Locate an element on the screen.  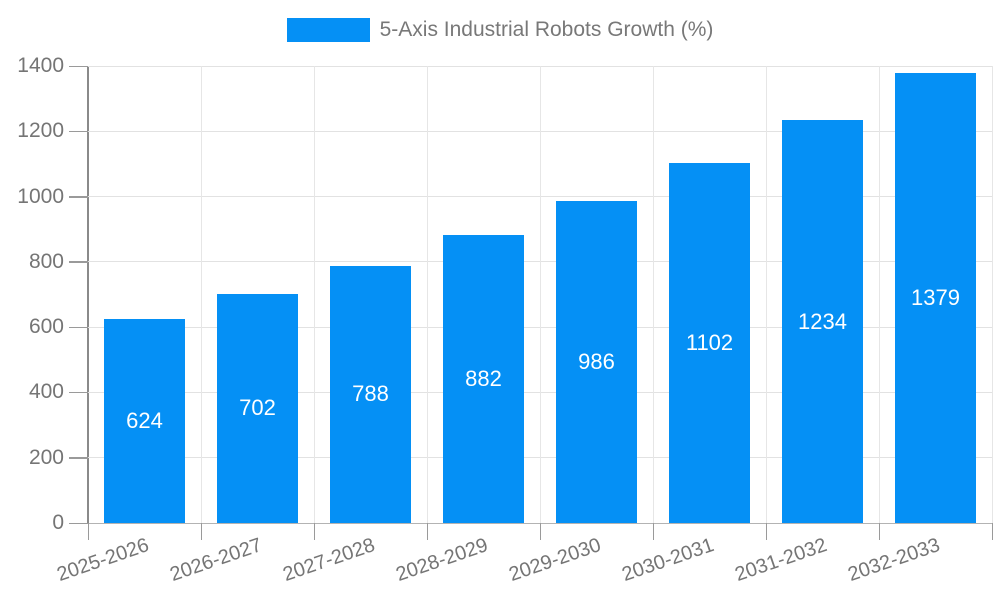
bar: 1379 is located at coordinates (935, 297).